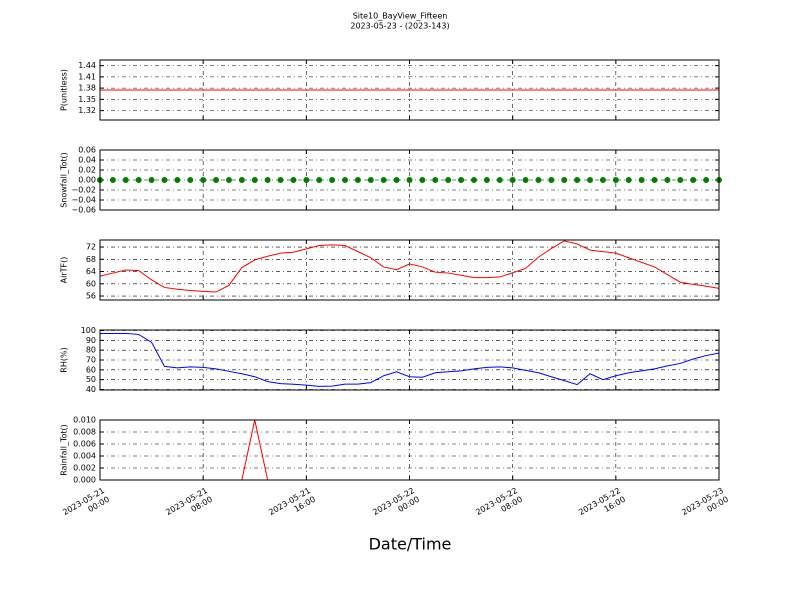 The image size is (800, 600). Describe the element at coordinates (87, 180) in the screenshot. I see `y-tick-label: 0.00` at that location.